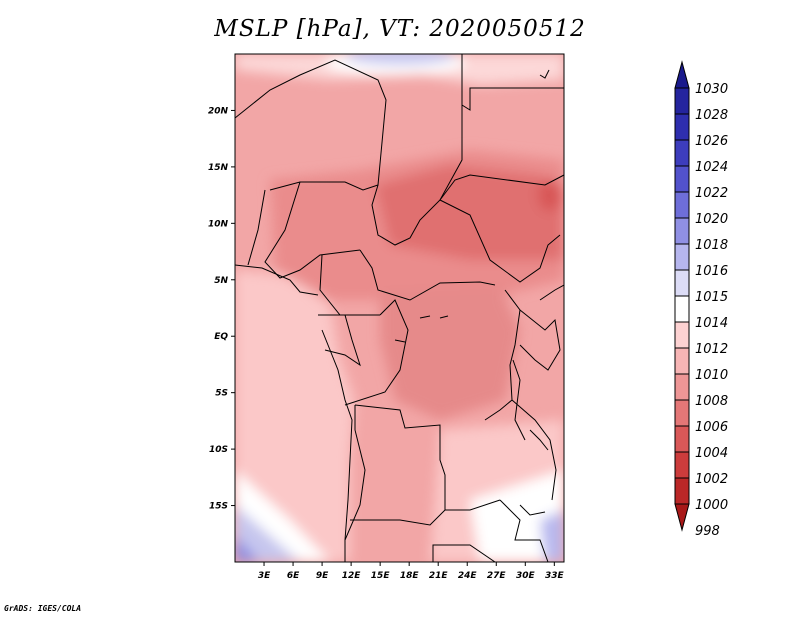 The height and width of the screenshot is (618, 800). I want to click on field-1020-southwest, so click(247, 548).